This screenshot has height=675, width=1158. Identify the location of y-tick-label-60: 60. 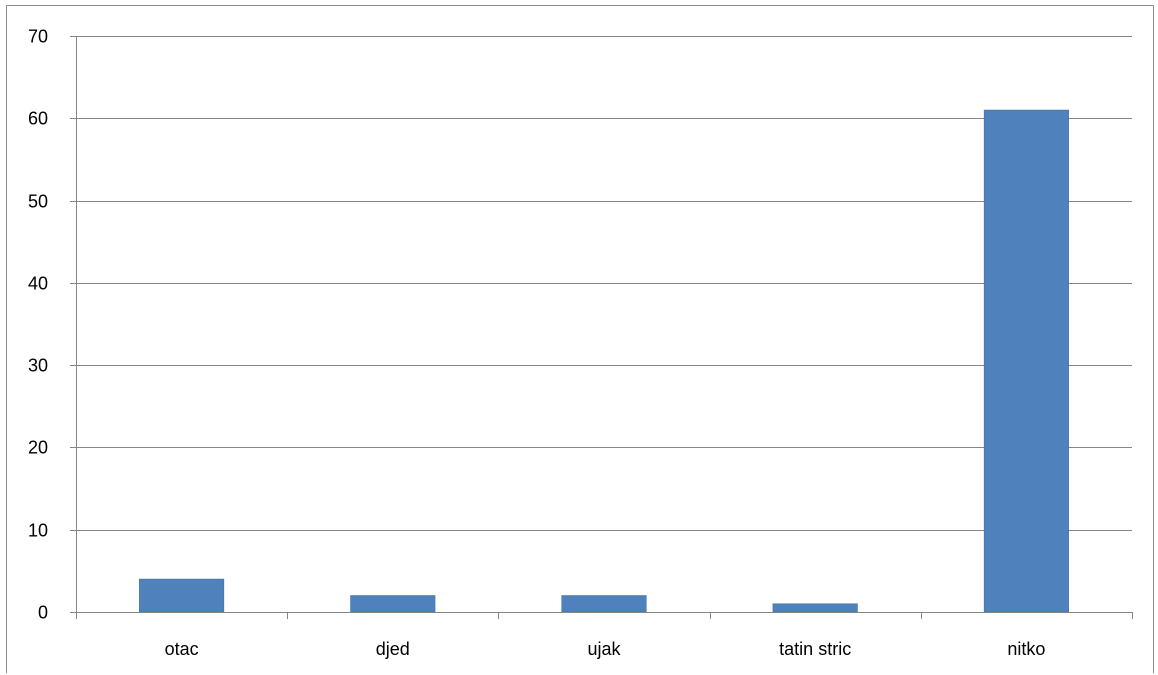
(38, 119).